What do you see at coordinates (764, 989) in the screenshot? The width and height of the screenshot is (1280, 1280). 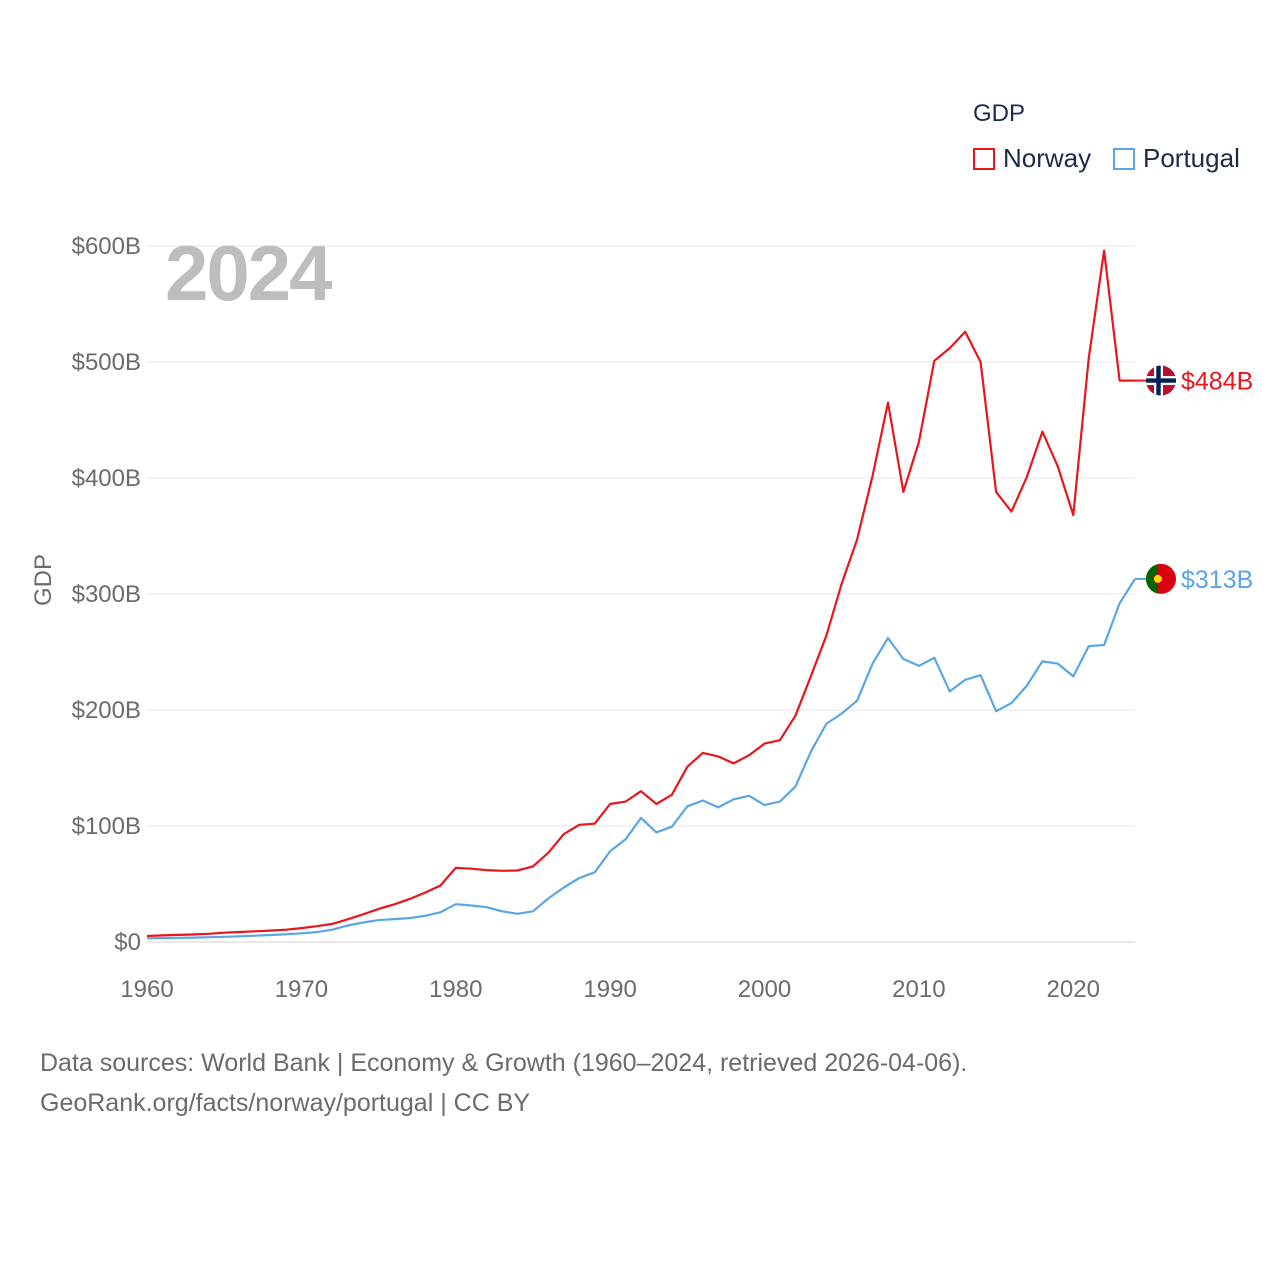 I see `x-tick-label: 2000` at bounding box center [764, 989].